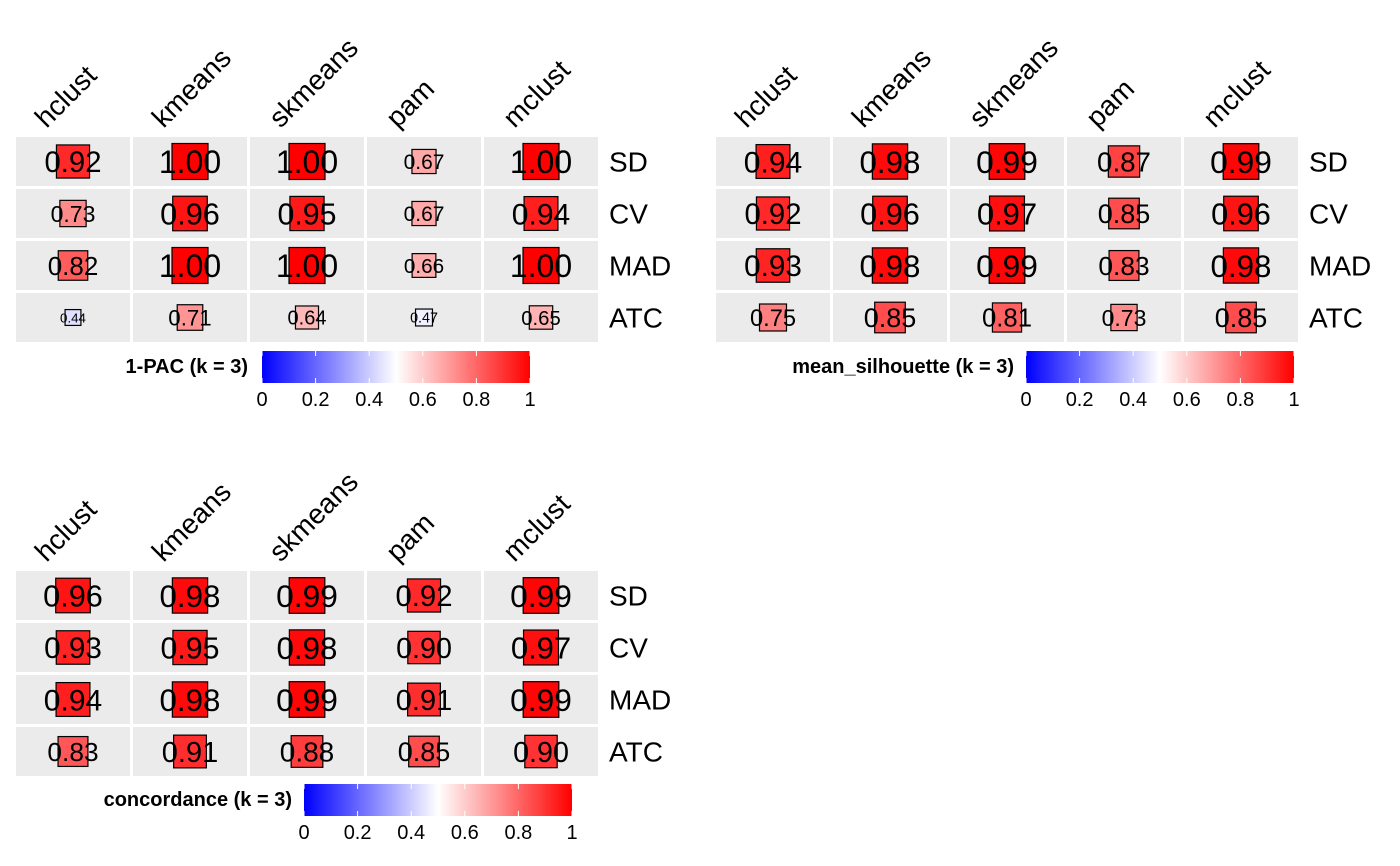  What do you see at coordinates (198, 800) in the screenshot?
I see `legend-title: concordance (k = 3)` at bounding box center [198, 800].